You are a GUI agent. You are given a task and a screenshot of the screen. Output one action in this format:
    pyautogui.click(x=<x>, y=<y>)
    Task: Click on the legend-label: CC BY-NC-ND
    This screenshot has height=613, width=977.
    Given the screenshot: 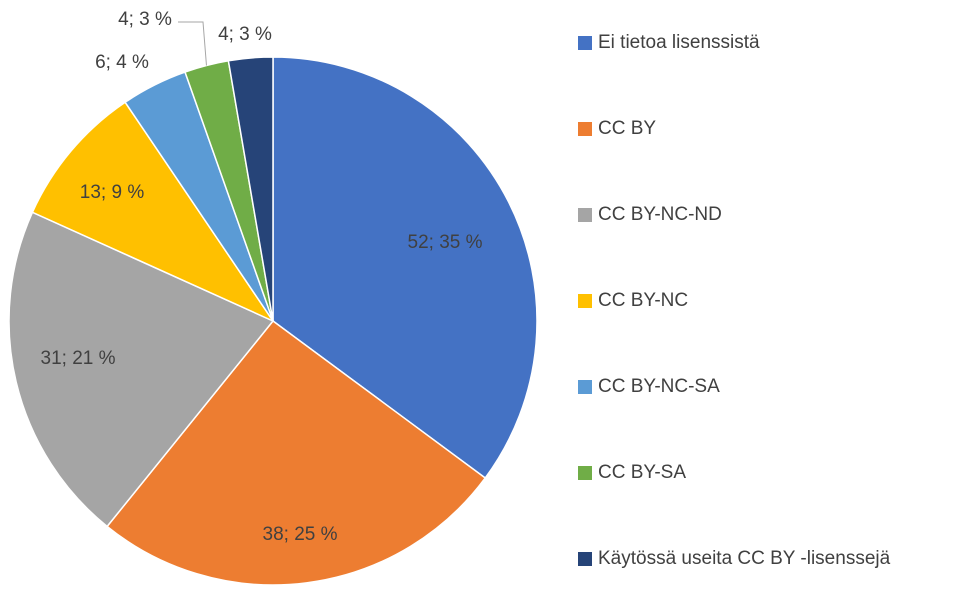 What is the action you would take?
    pyautogui.click(x=660, y=214)
    